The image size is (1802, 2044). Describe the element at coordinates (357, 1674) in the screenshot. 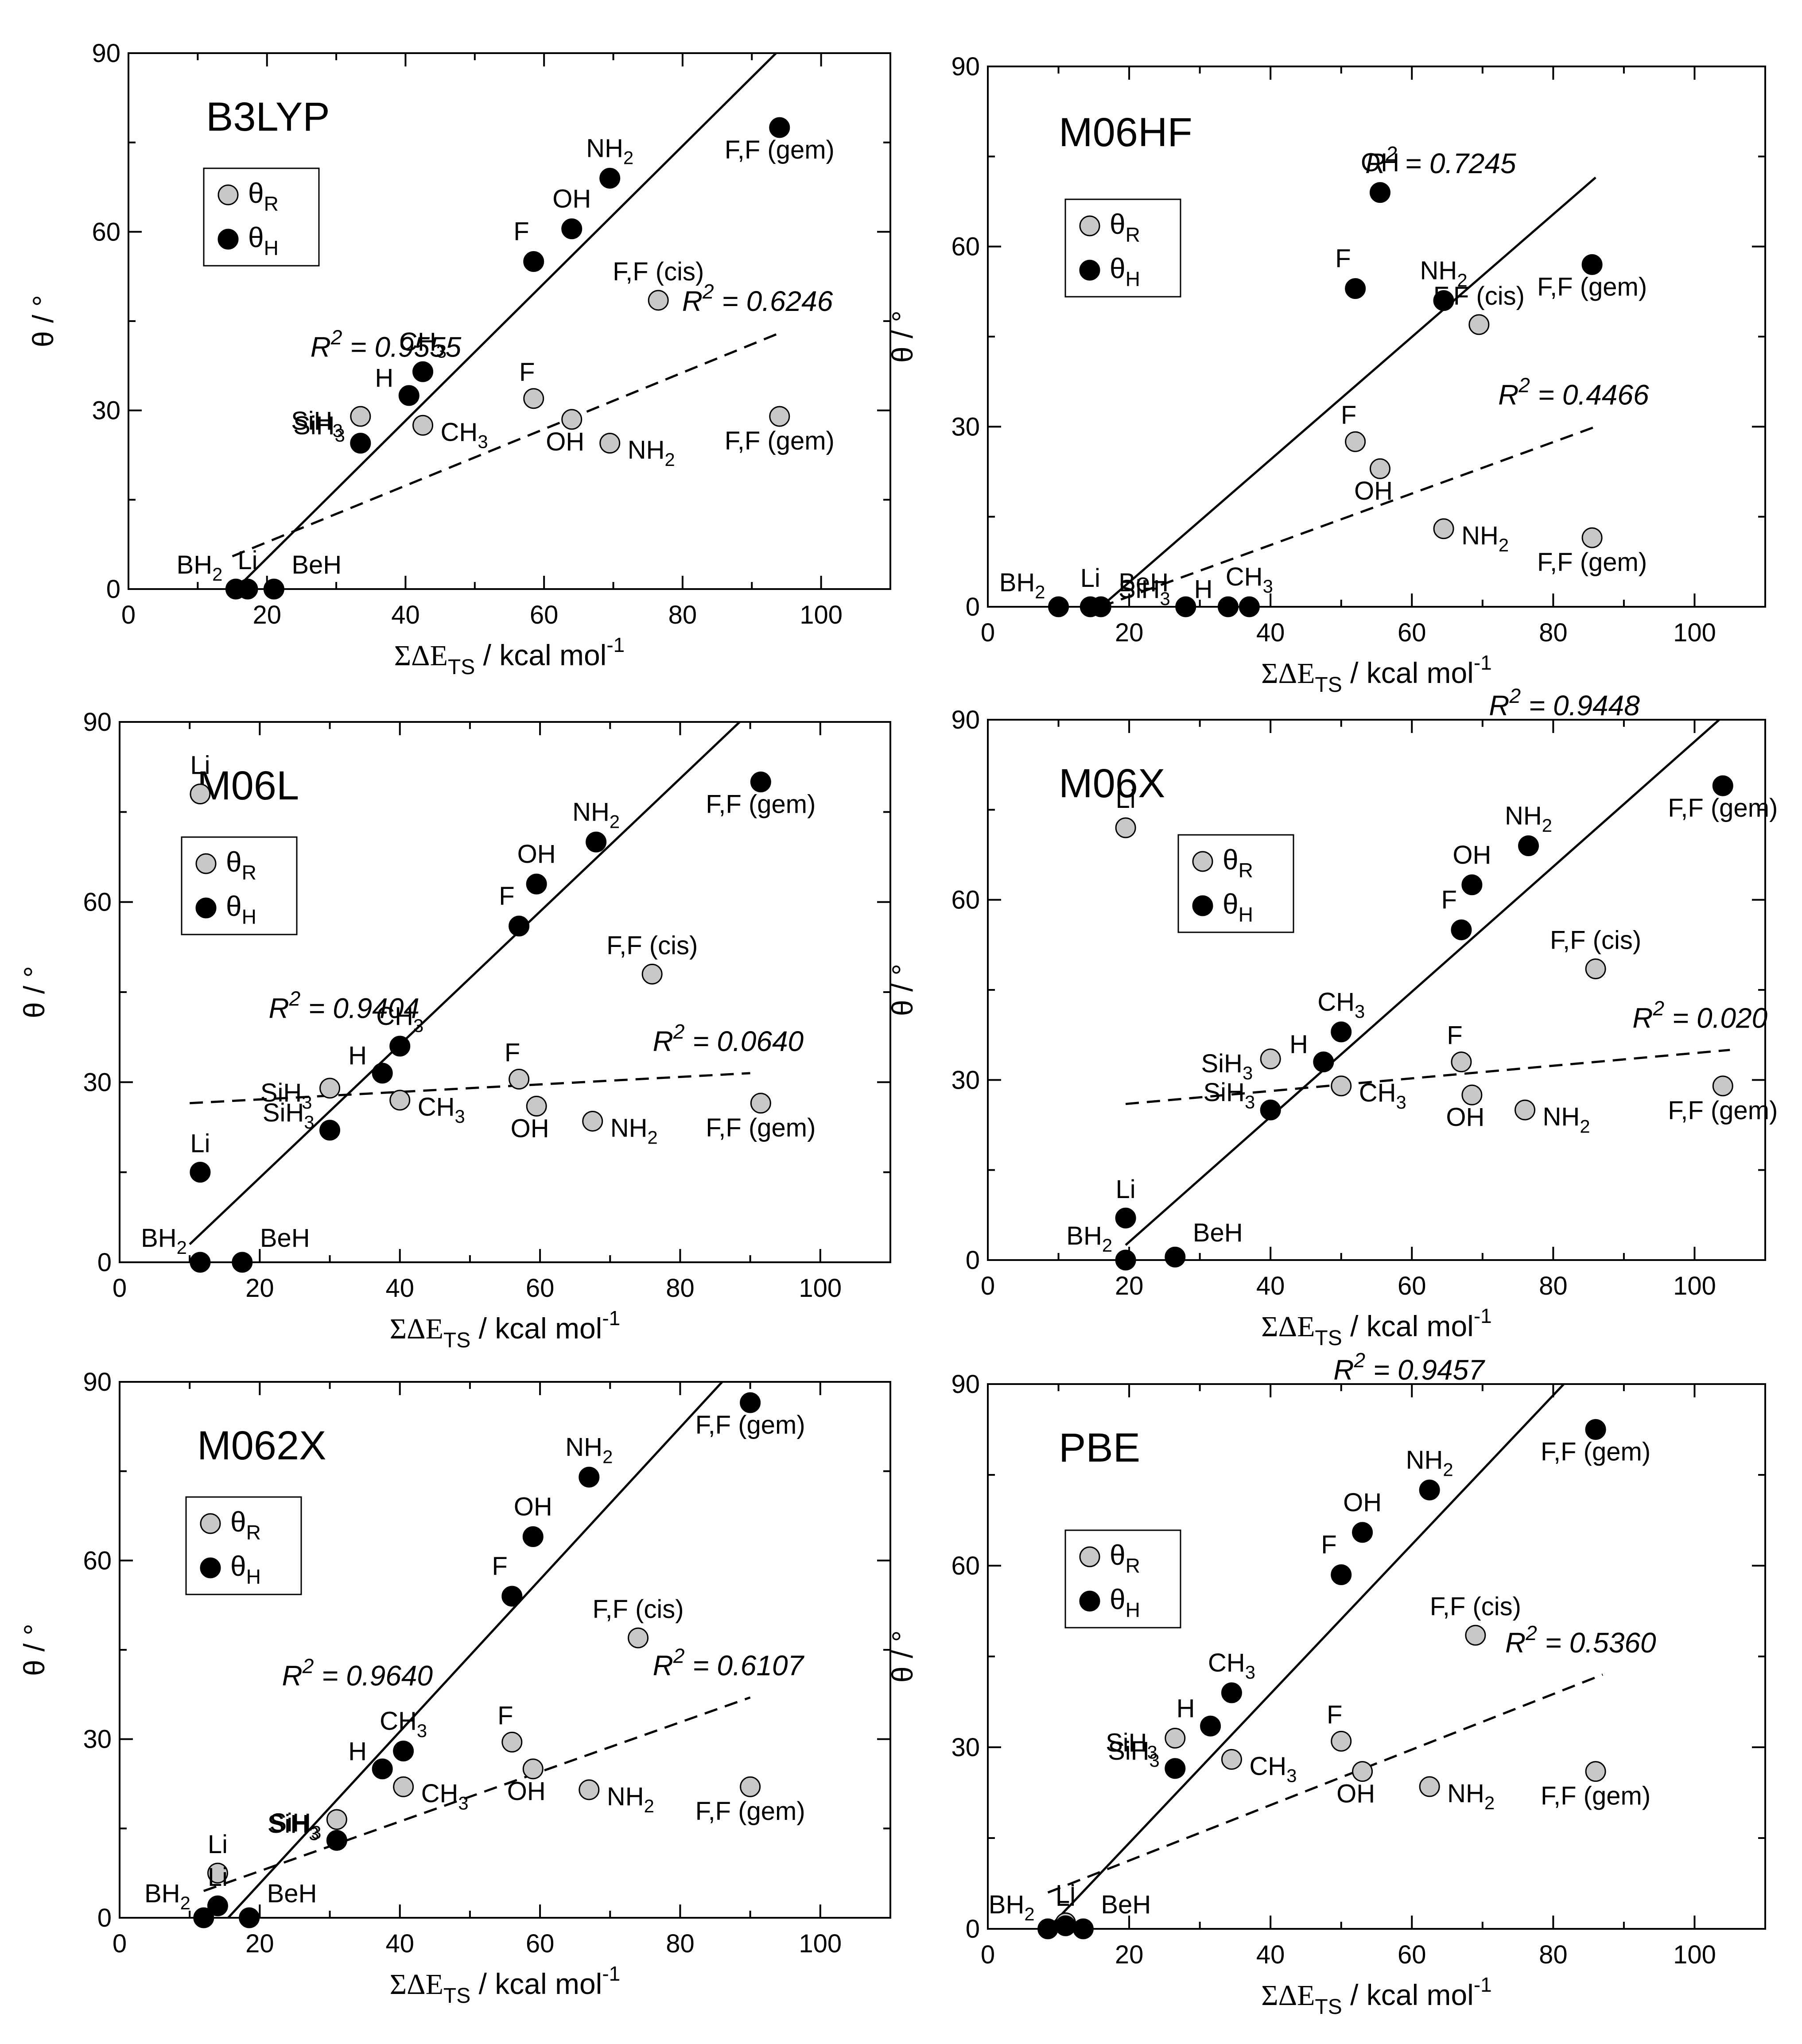

I see `r-squared-label: R2 = 0.9640` at that location.